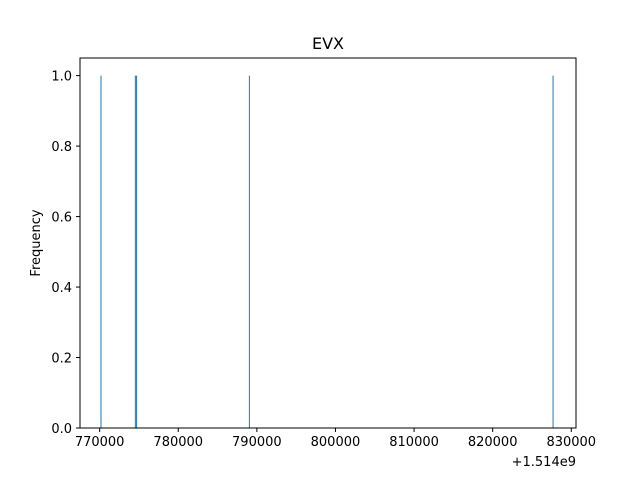  I want to click on y-tick-label: 0.6, so click(61, 218).